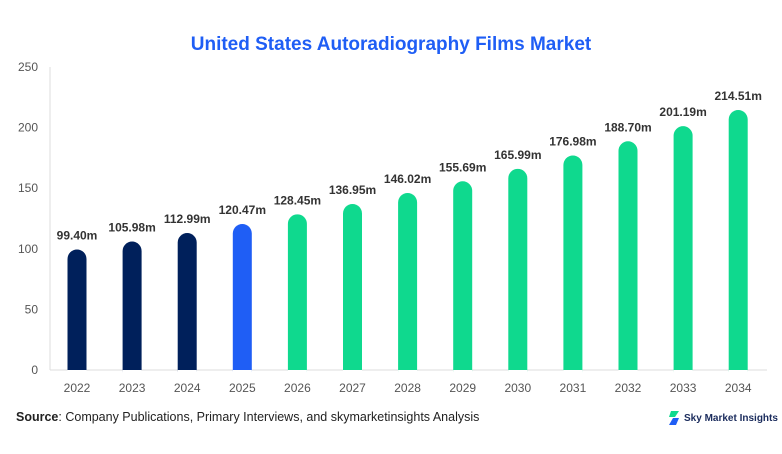 The image size is (782, 454). I want to click on data-label-2026: 128.45m, so click(297, 200).